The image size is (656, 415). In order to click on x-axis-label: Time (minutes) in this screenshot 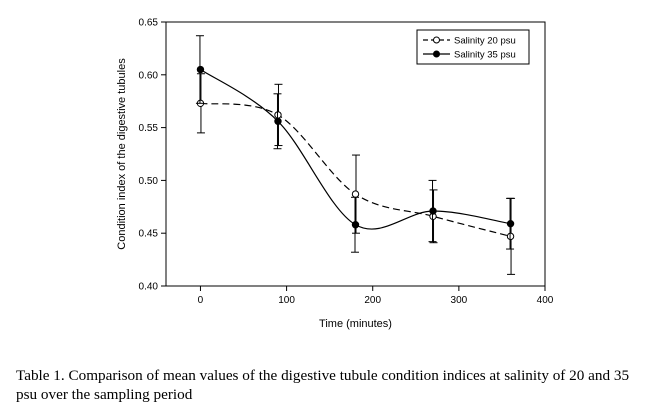, I will do `click(355, 324)`.